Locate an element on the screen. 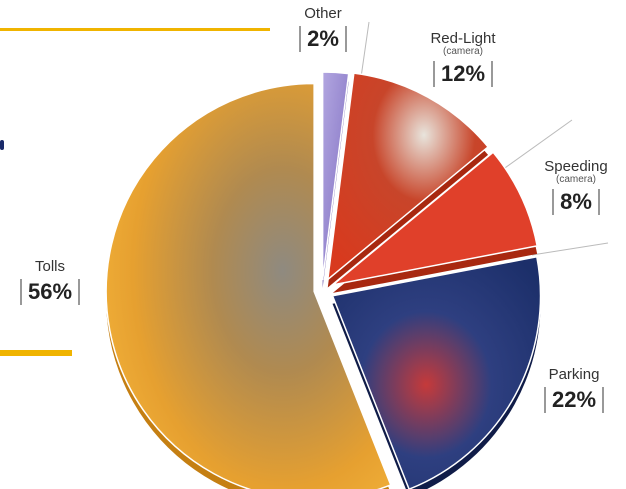 Image resolution: width=626 pixels, height=489 pixels. label-other-name: Other is located at coordinates (323, 13).